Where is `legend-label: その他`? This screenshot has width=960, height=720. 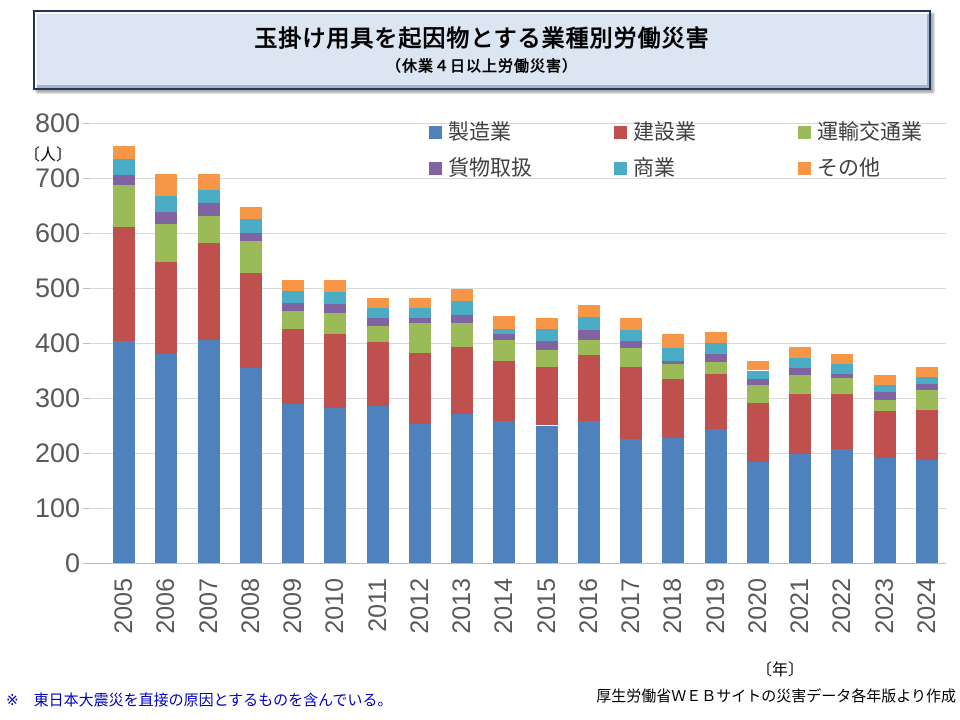
legend-label: その他 is located at coordinates (848, 168).